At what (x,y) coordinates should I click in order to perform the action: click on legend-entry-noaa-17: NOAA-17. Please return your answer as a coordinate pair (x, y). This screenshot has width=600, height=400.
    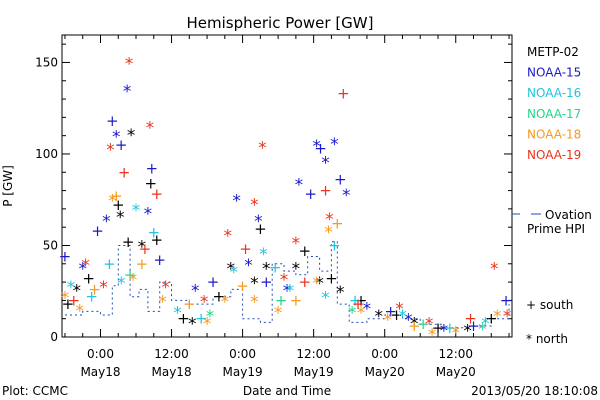
    Looking at the image, I should click on (554, 114).